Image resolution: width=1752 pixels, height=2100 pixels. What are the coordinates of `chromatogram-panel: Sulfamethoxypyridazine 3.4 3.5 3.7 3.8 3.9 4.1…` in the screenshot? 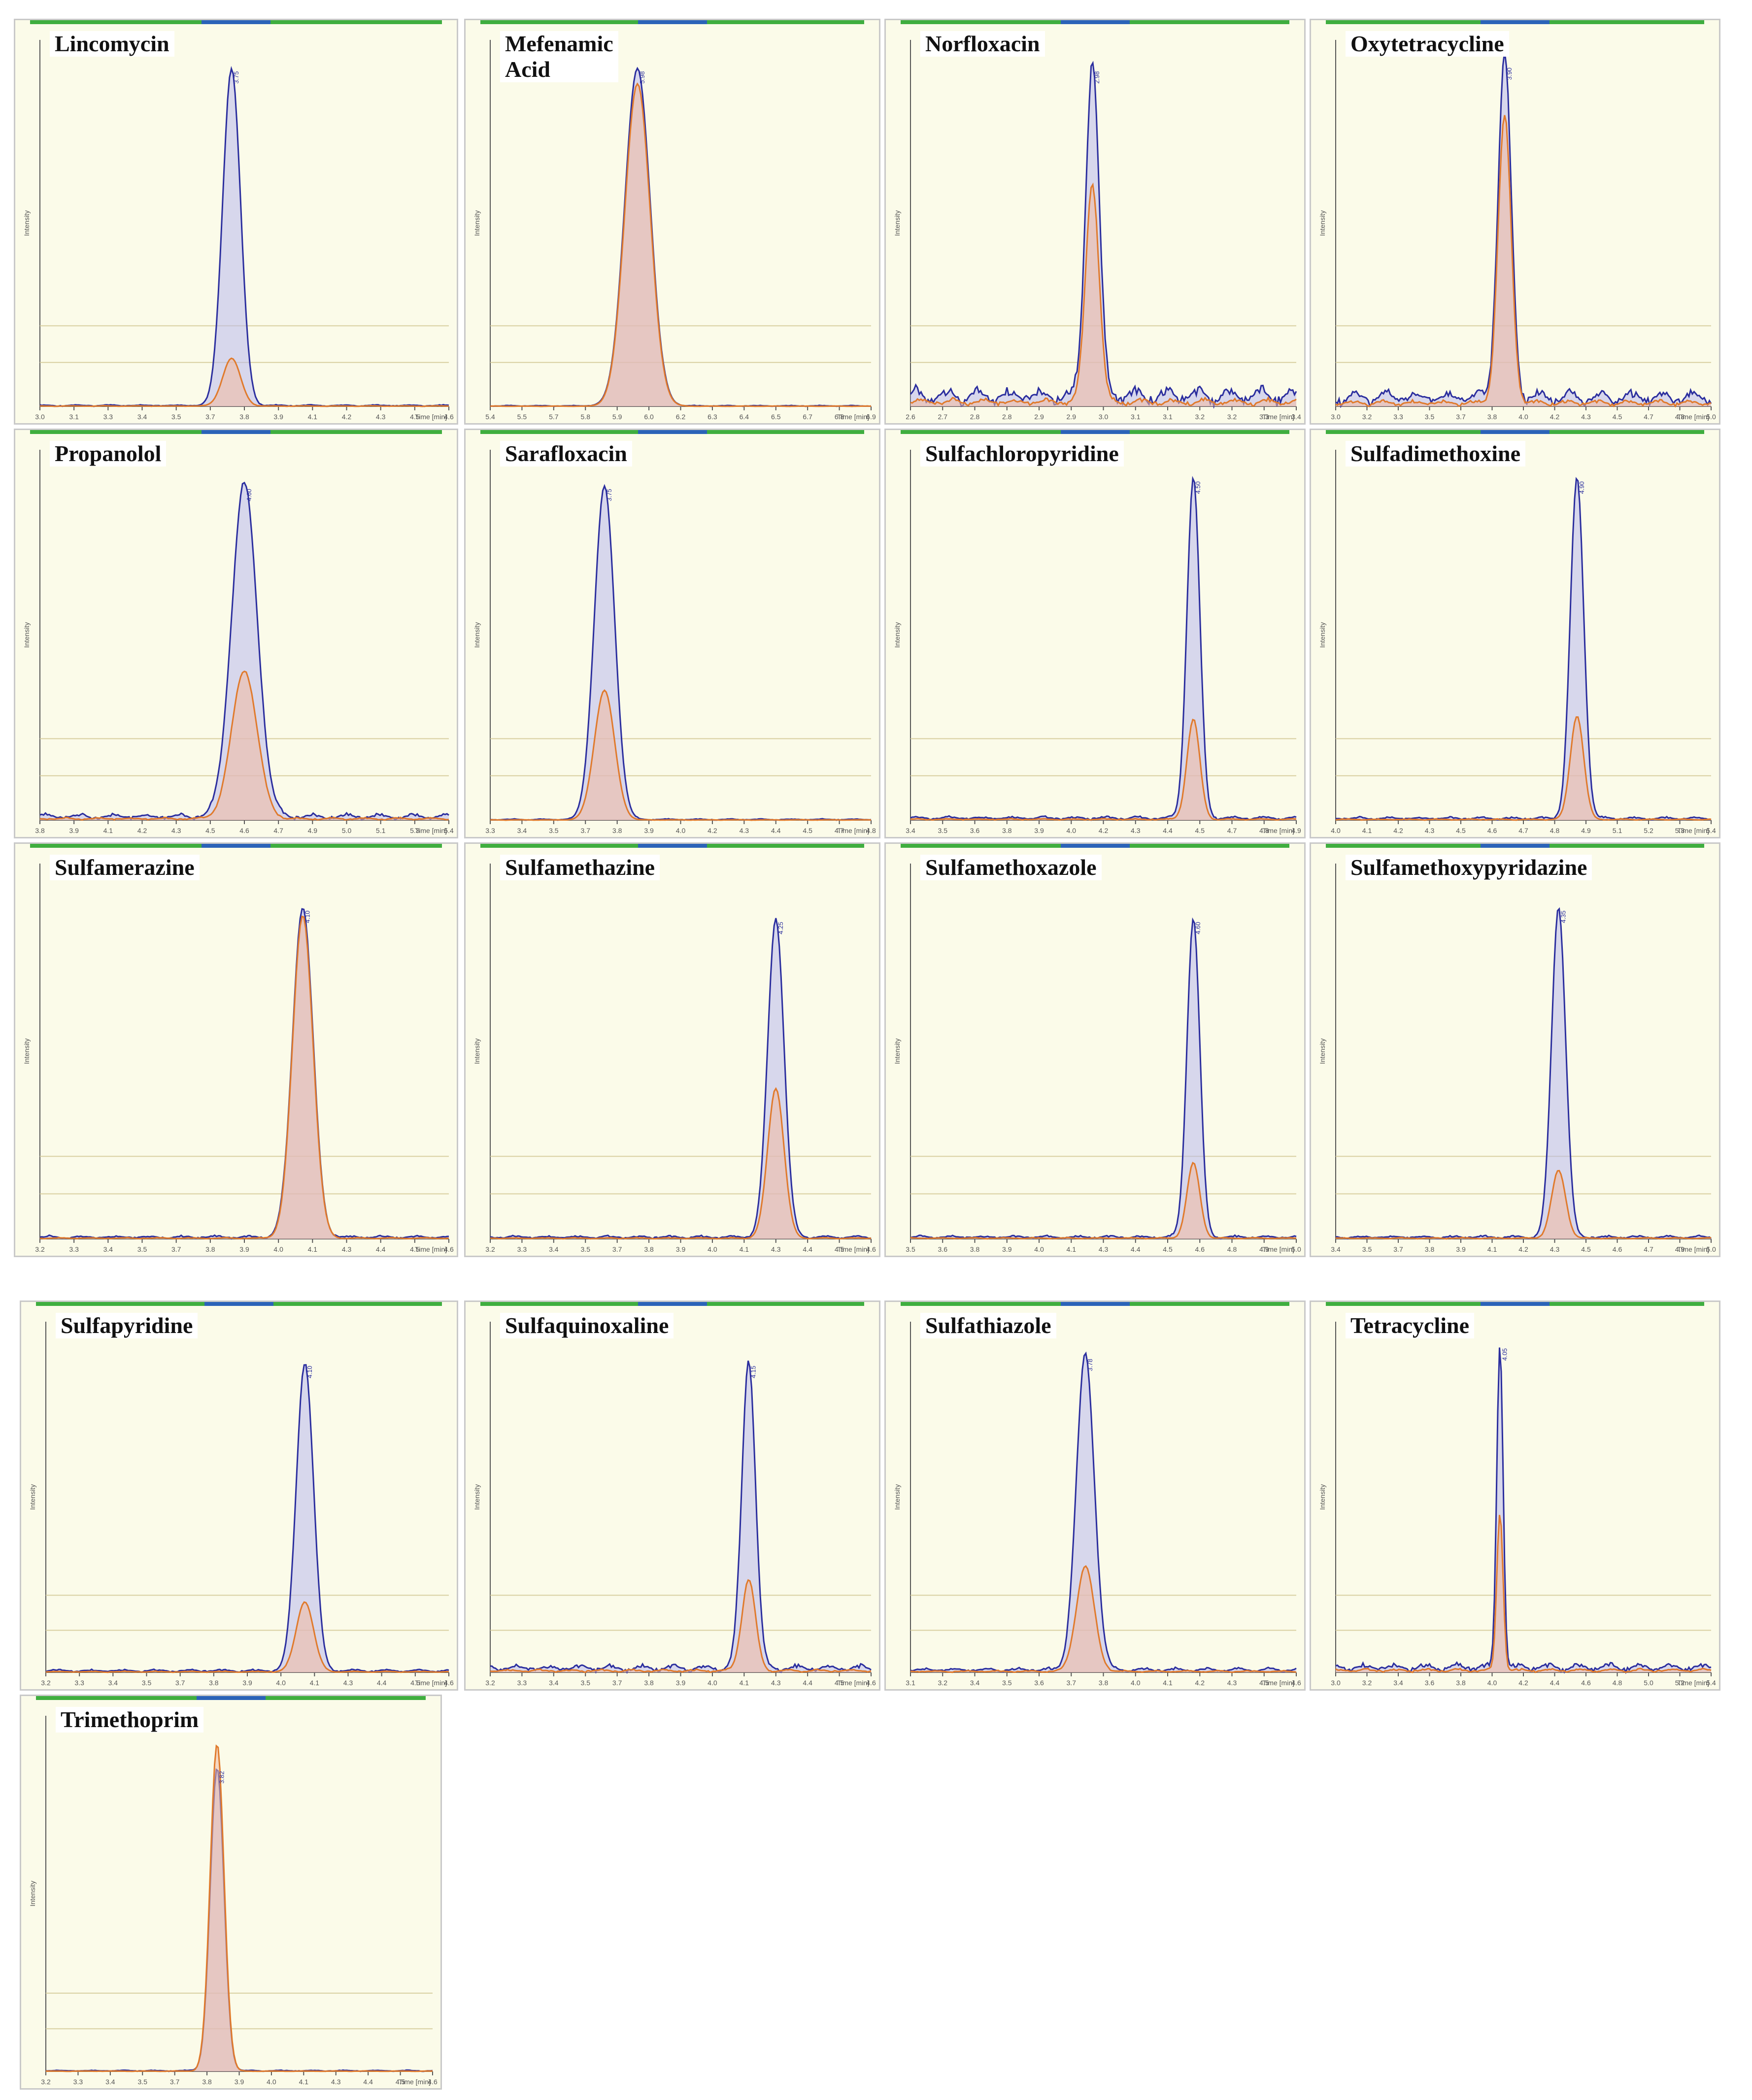 It's located at (1515, 1049).